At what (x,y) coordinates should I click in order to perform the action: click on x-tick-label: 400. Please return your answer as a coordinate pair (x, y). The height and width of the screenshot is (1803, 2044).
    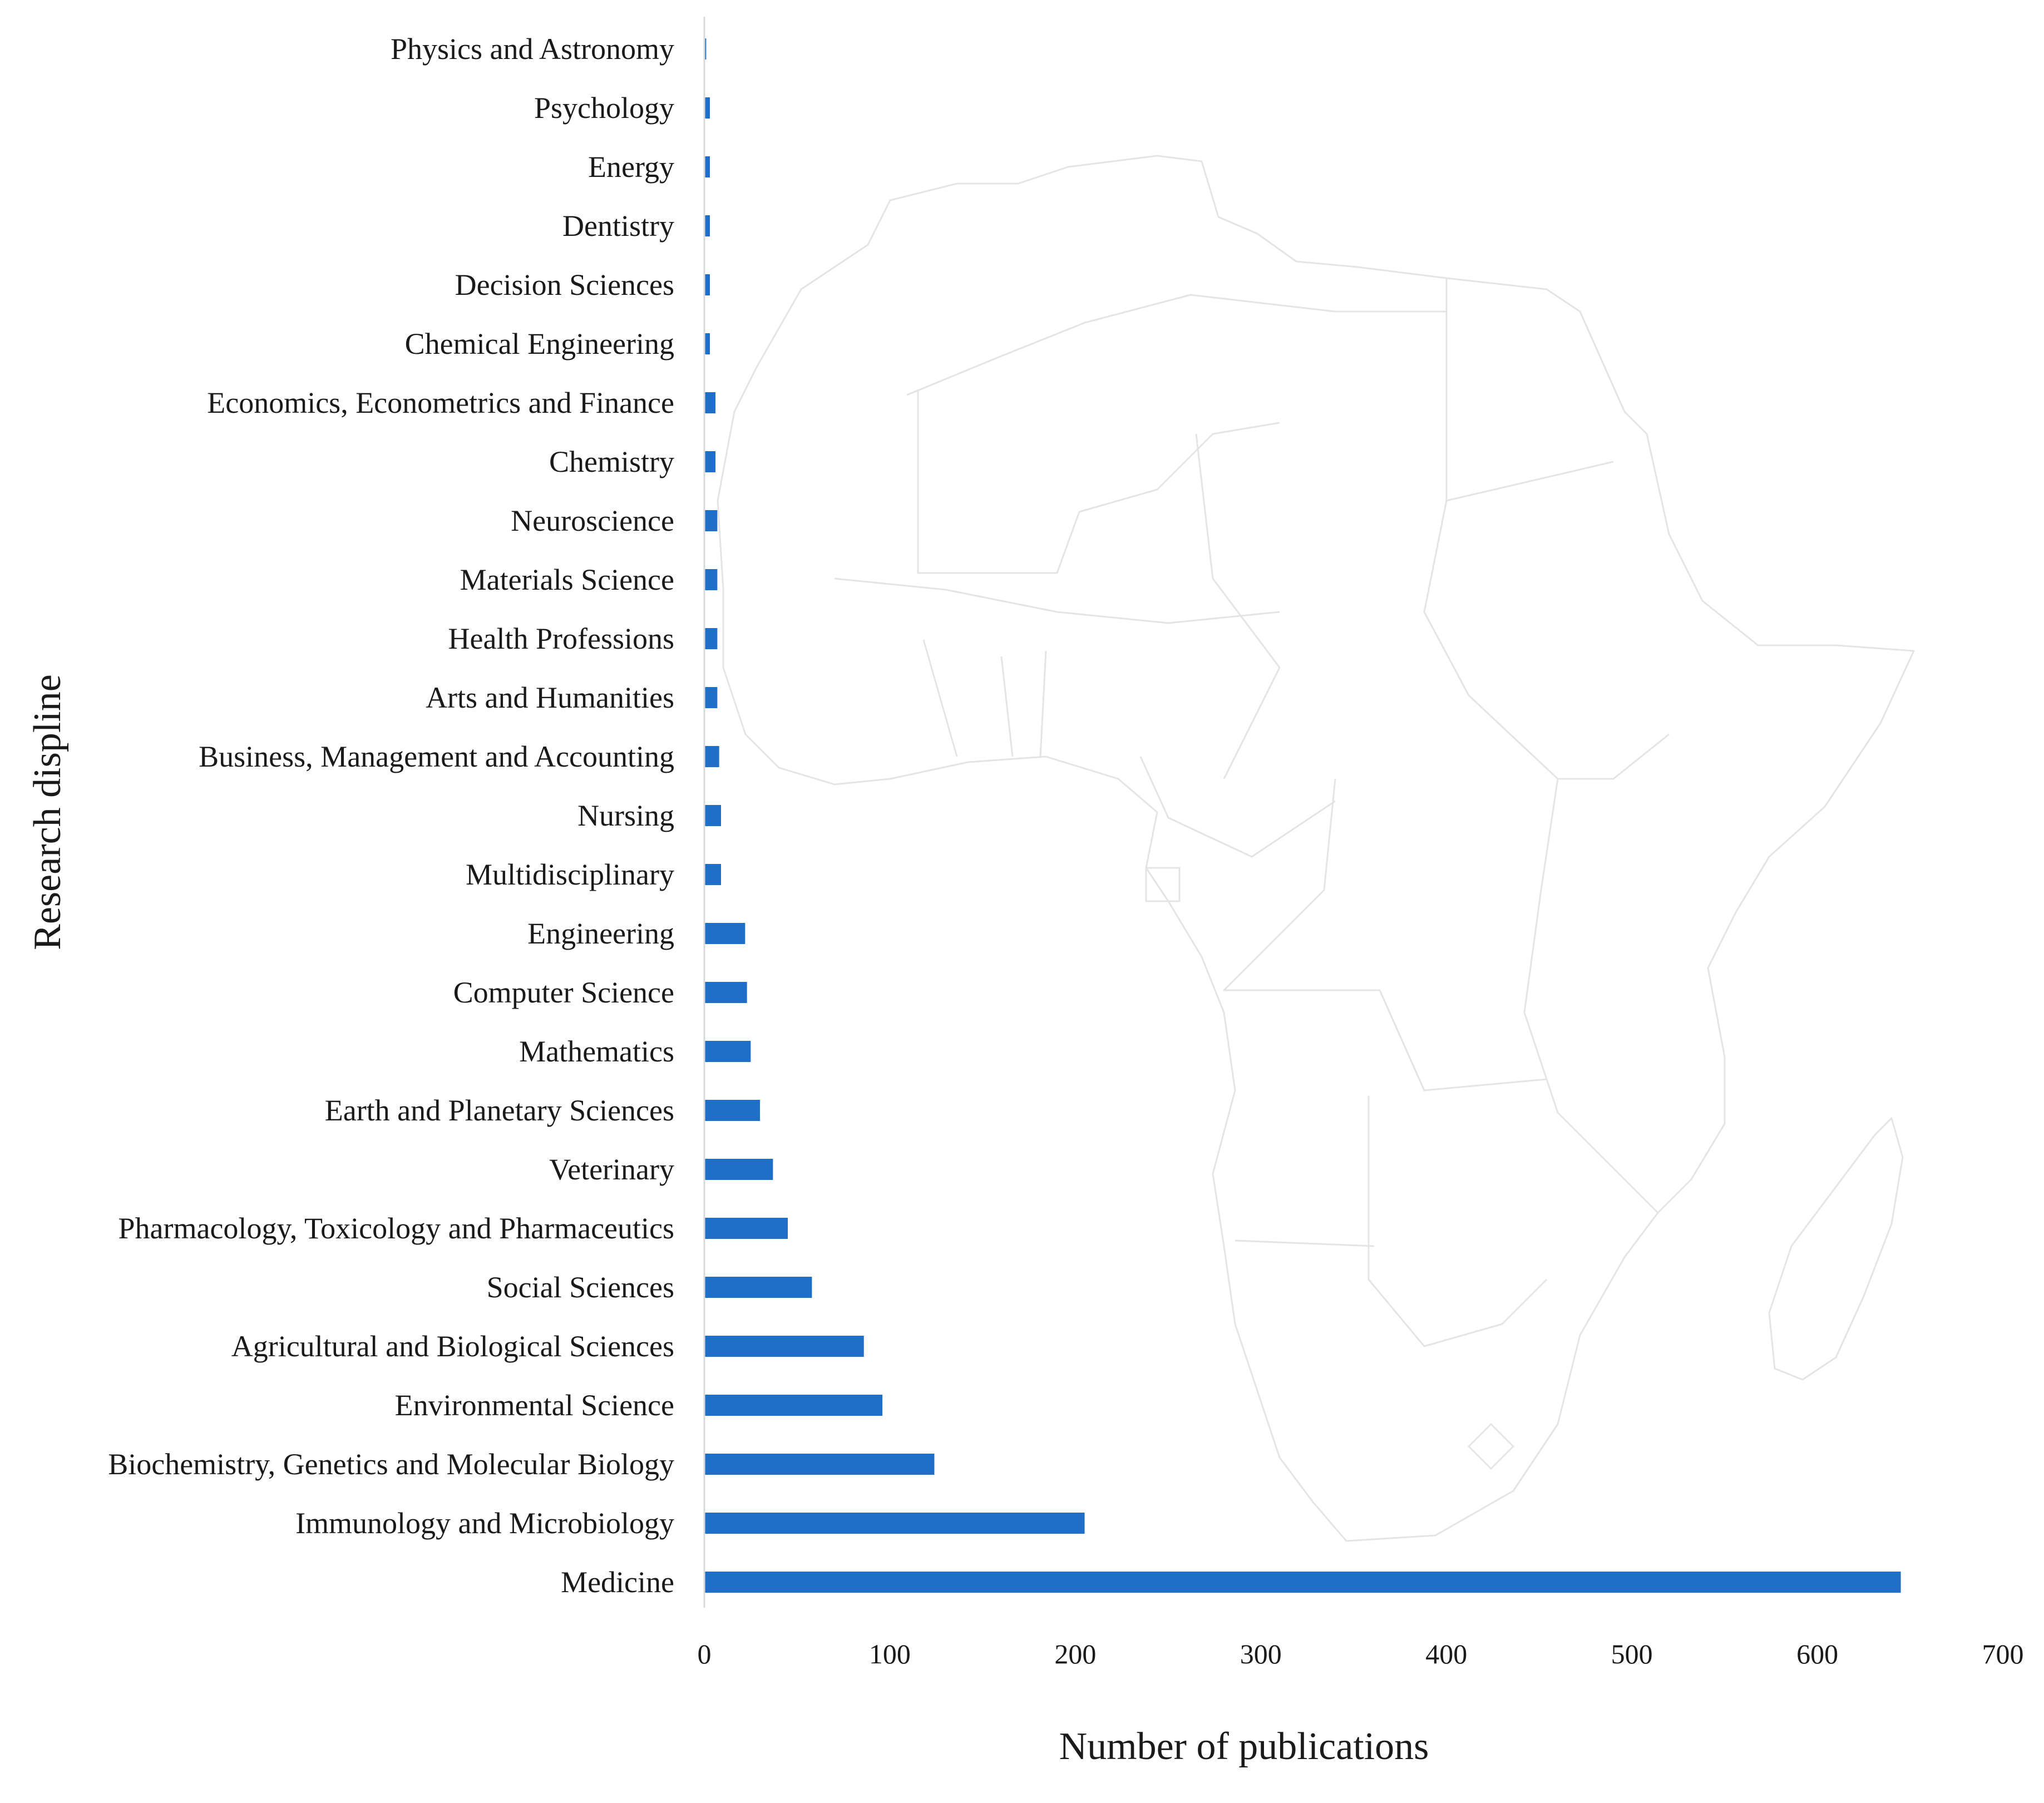
    Looking at the image, I should click on (1446, 1653).